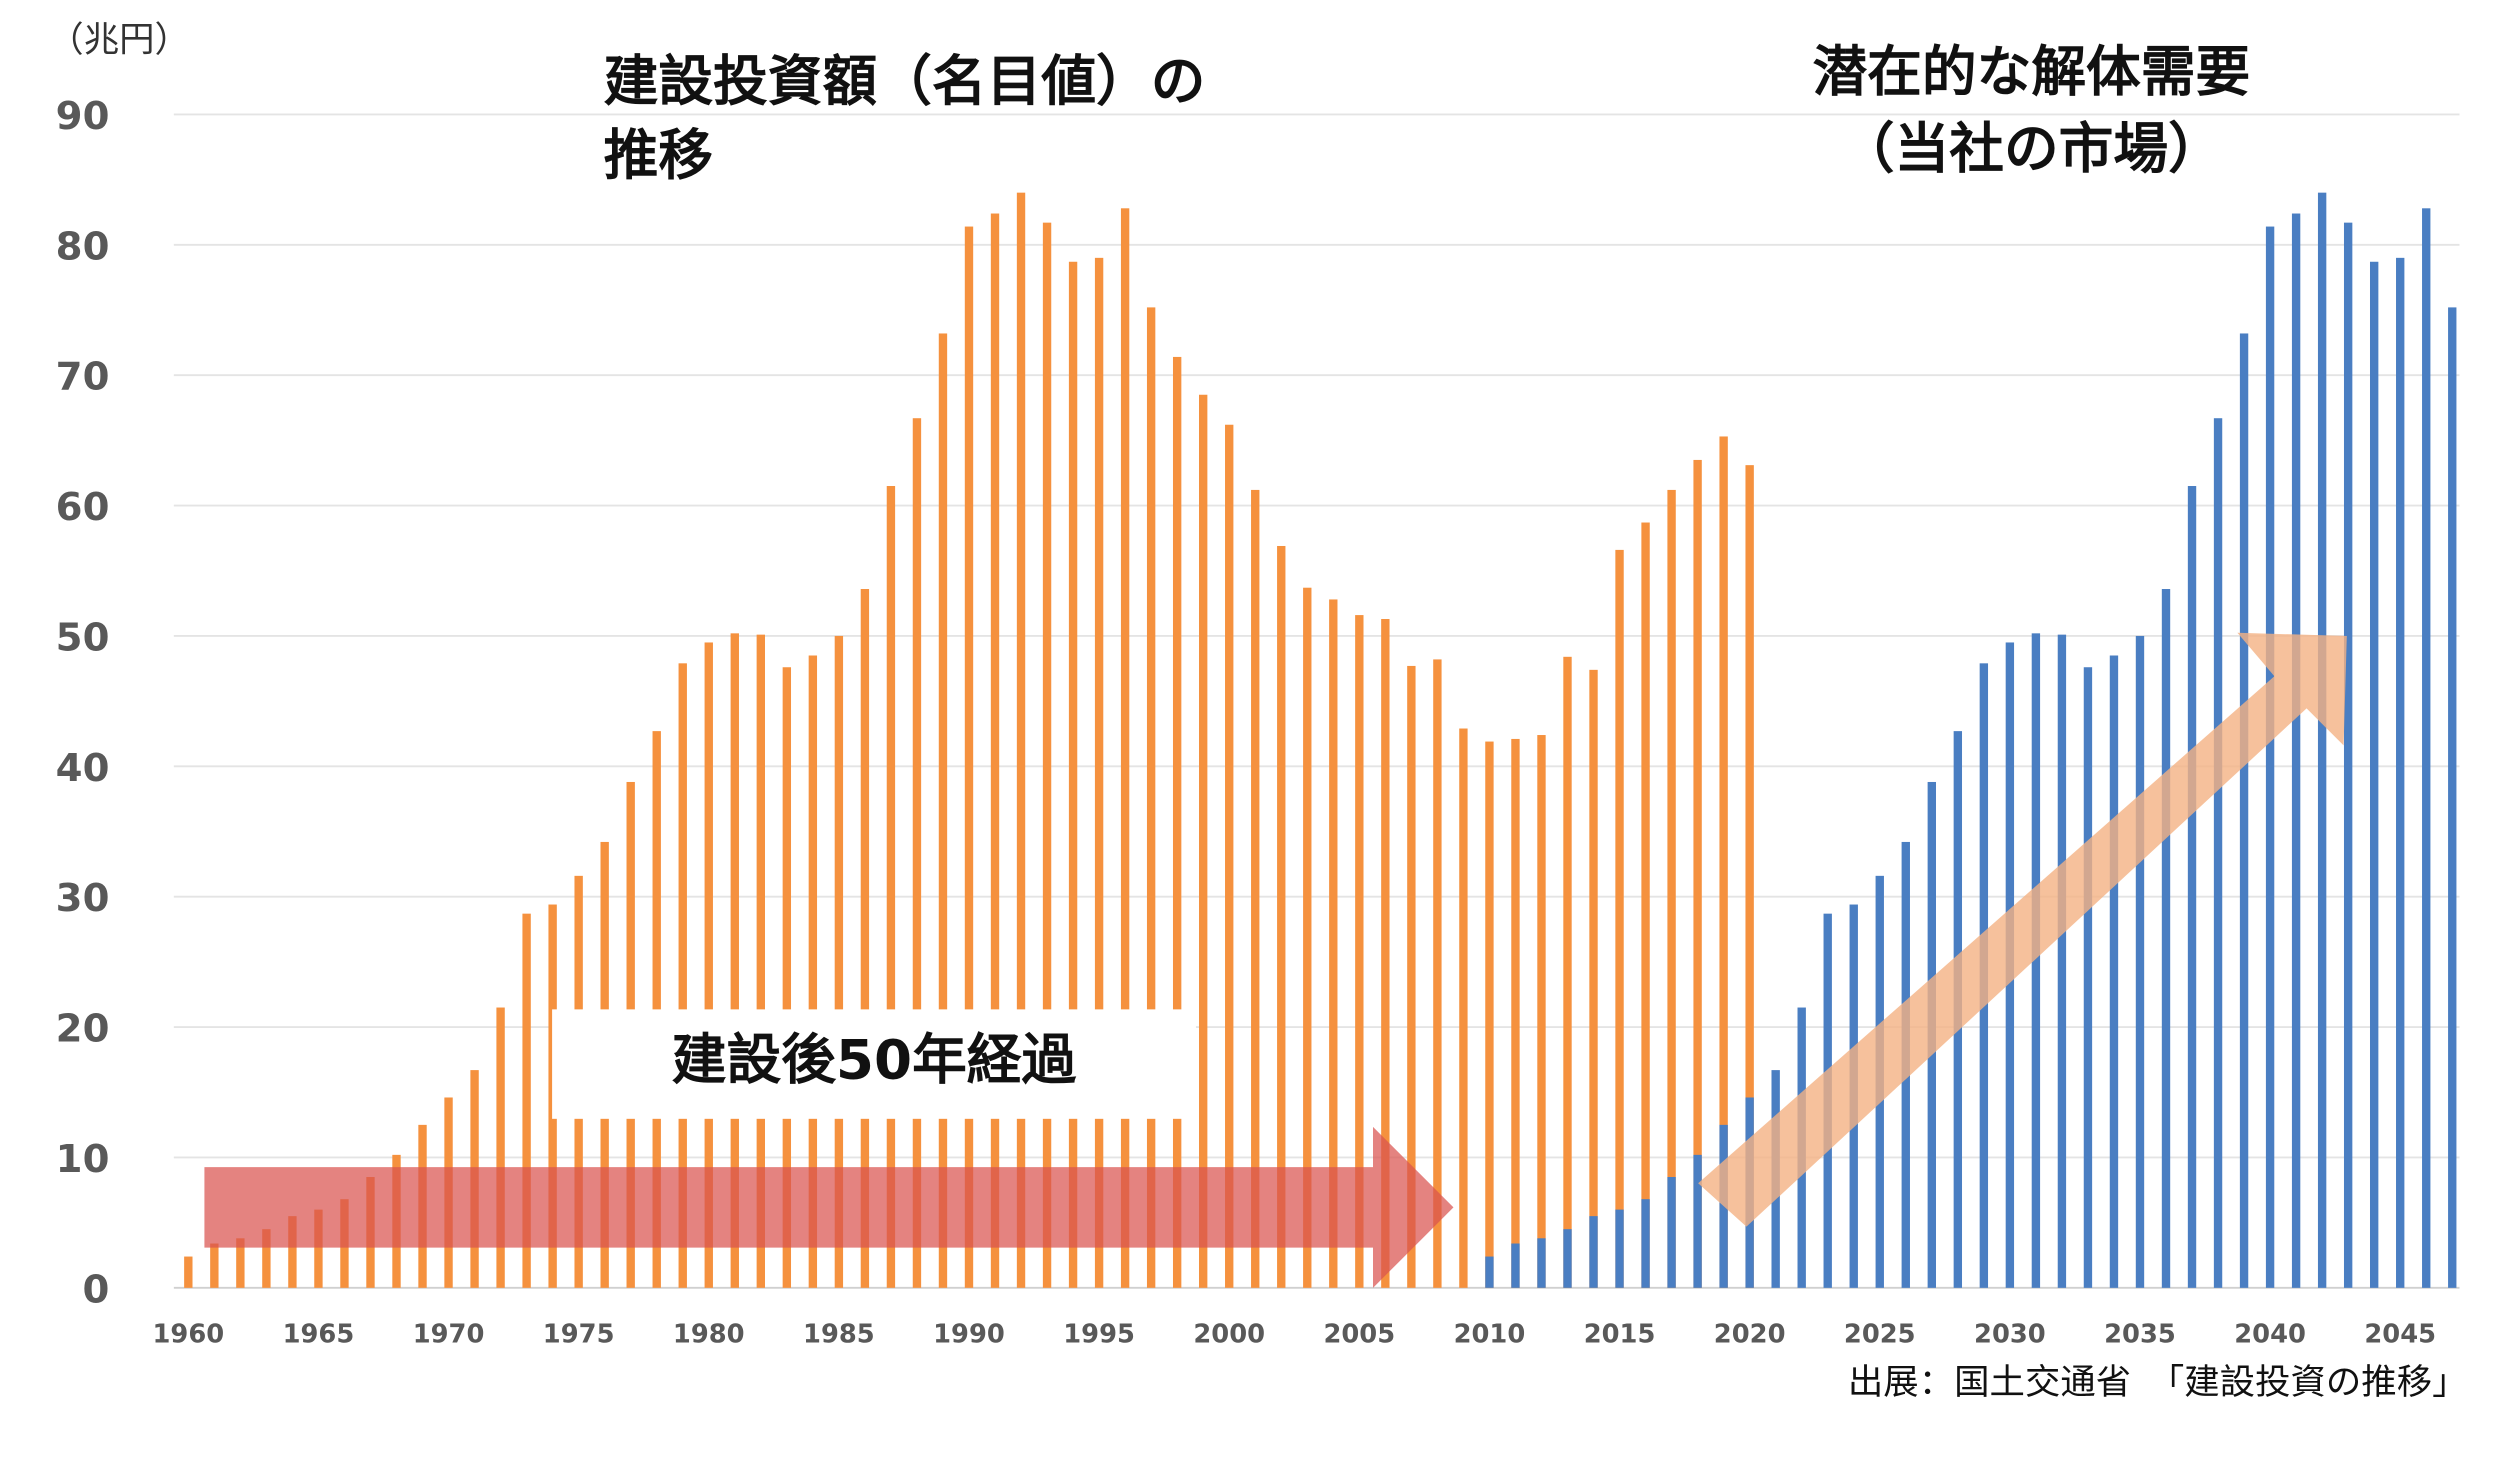 The image size is (2511, 1457). I want to click on y-tick-label: 50, so click(83, 637).